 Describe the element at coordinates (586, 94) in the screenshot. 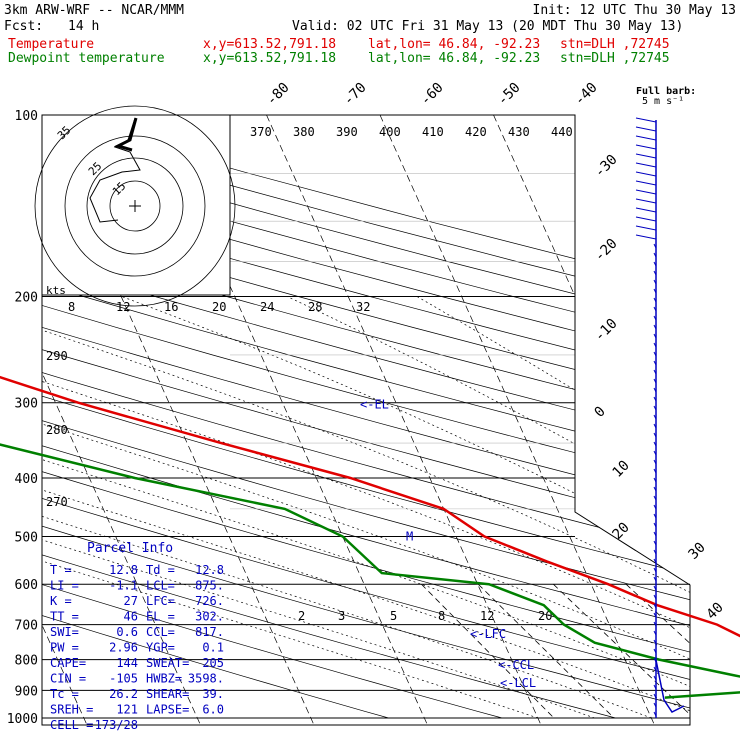

I see `isotherm-label: -40` at that location.